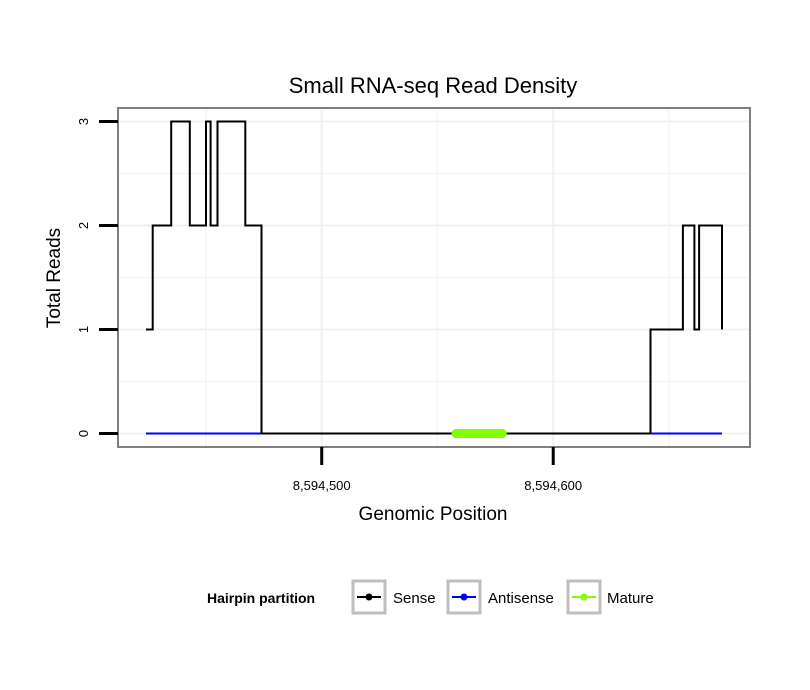 Image resolution: width=810 pixels, height=690 pixels. What do you see at coordinates (464, 597) in the screenshot?
I see `legend-point-antisense` at bounding box center [464, 597].